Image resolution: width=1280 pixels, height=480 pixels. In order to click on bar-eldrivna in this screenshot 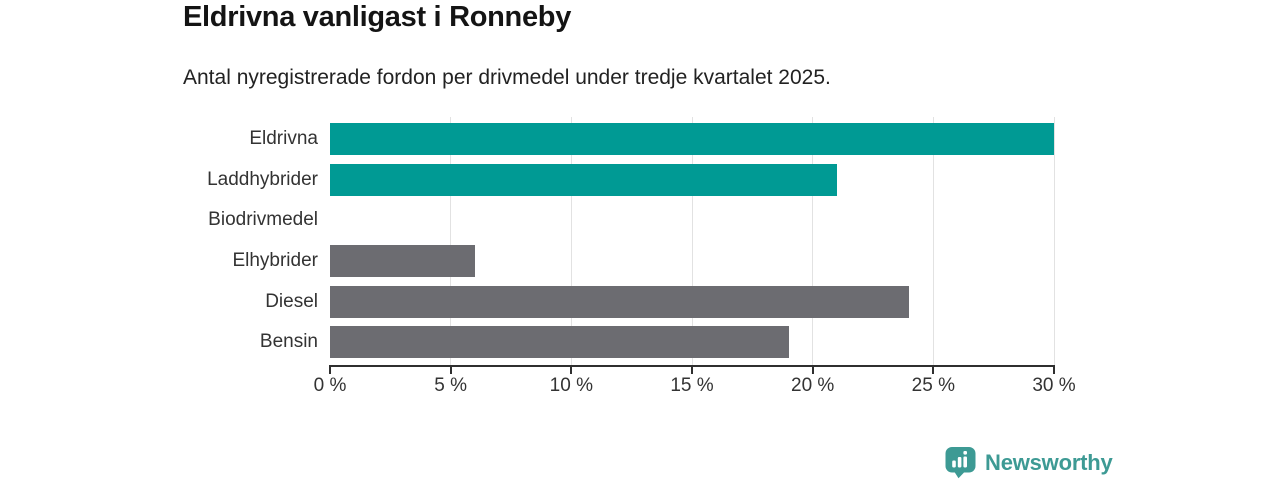, I will do `click(692, 139)`.